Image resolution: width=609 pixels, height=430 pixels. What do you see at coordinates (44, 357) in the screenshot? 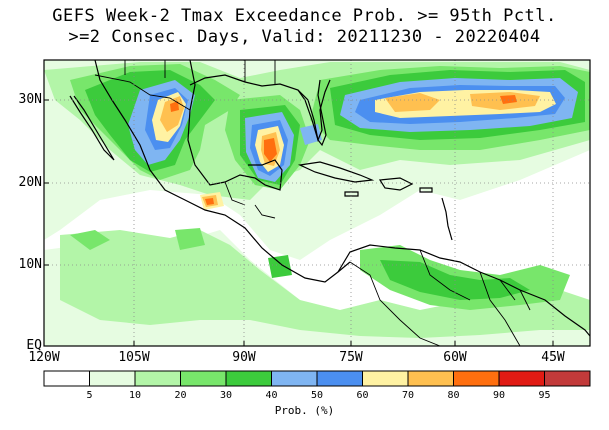
I see `lon-label: 120W` at bounding box center [44, 357].